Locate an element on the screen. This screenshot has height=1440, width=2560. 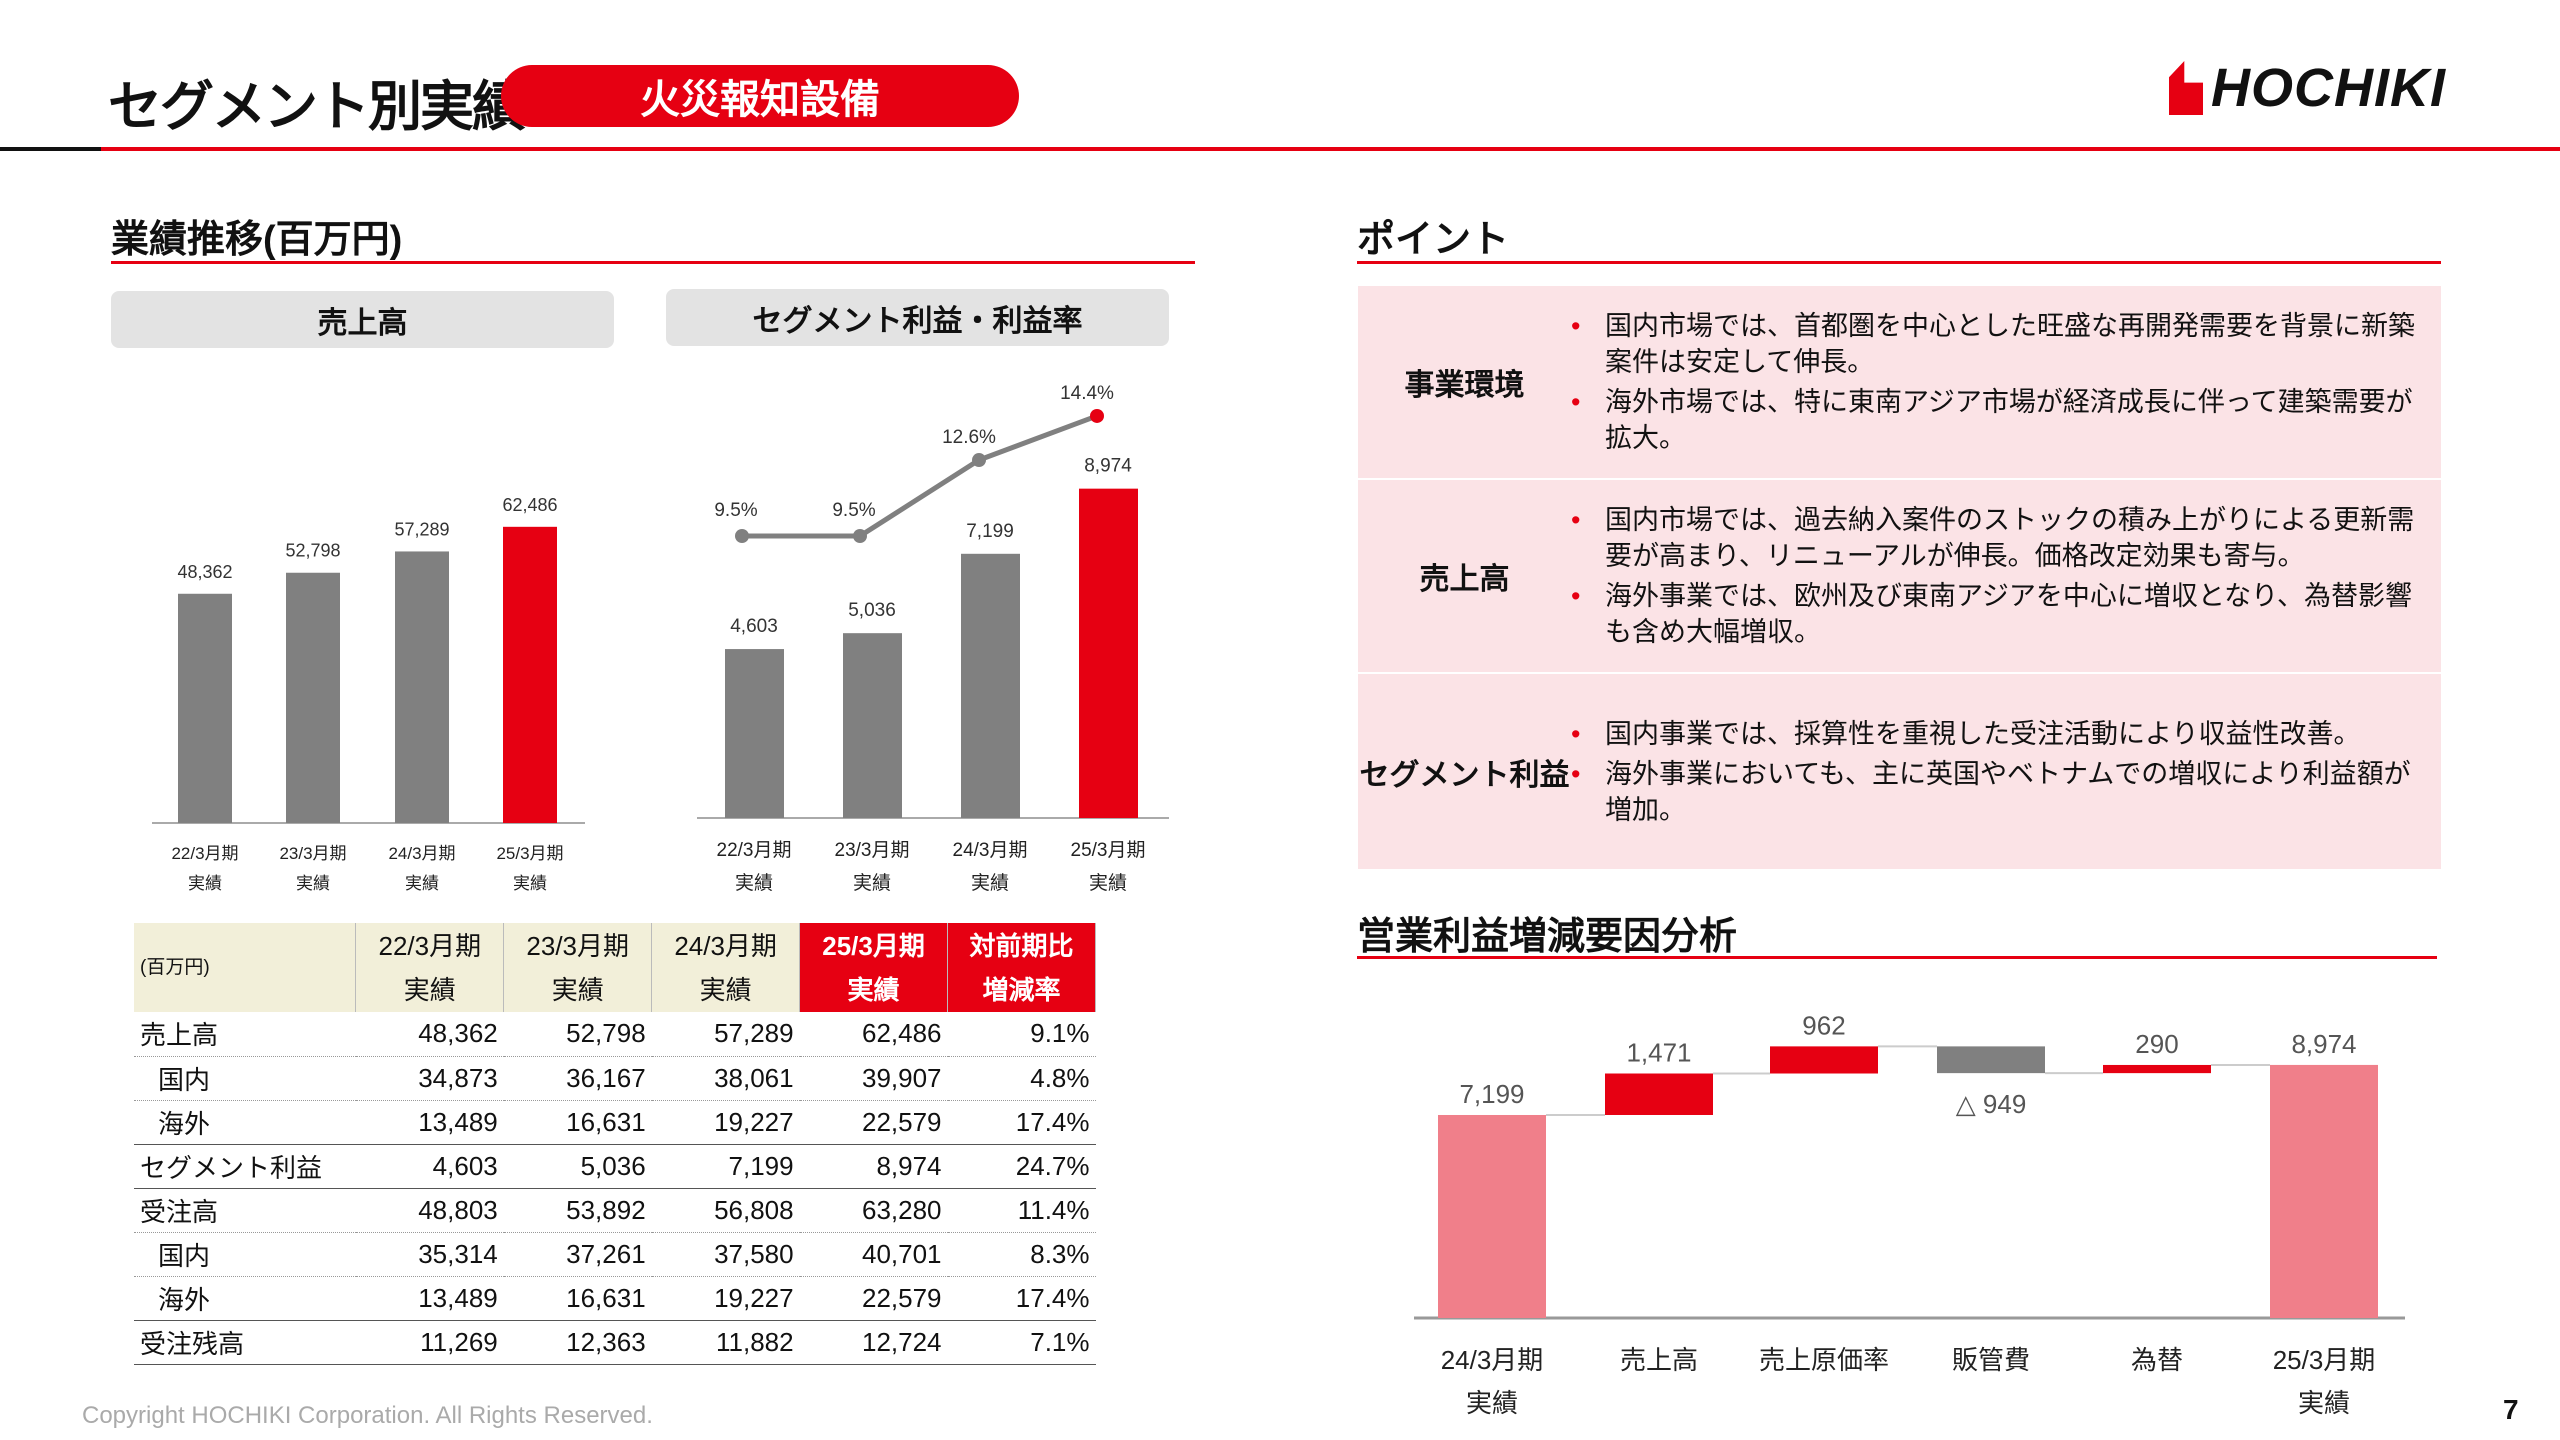
data-label: 57,289 is located at coordinates (421, 529).